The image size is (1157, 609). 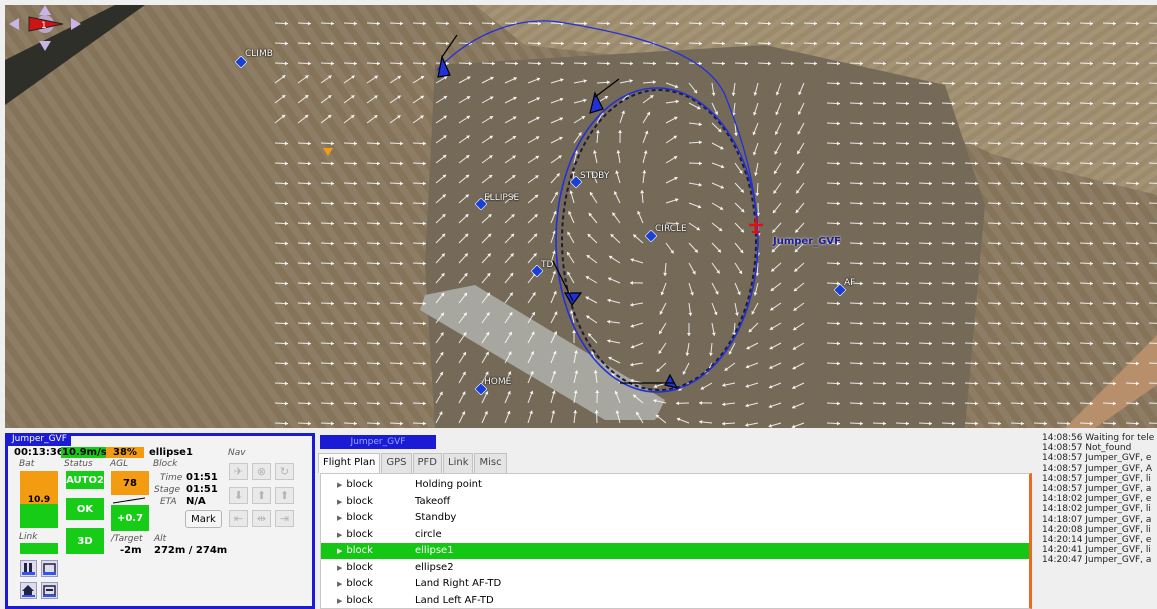 I want to click on link-indicator, so click(x=39, y=548).